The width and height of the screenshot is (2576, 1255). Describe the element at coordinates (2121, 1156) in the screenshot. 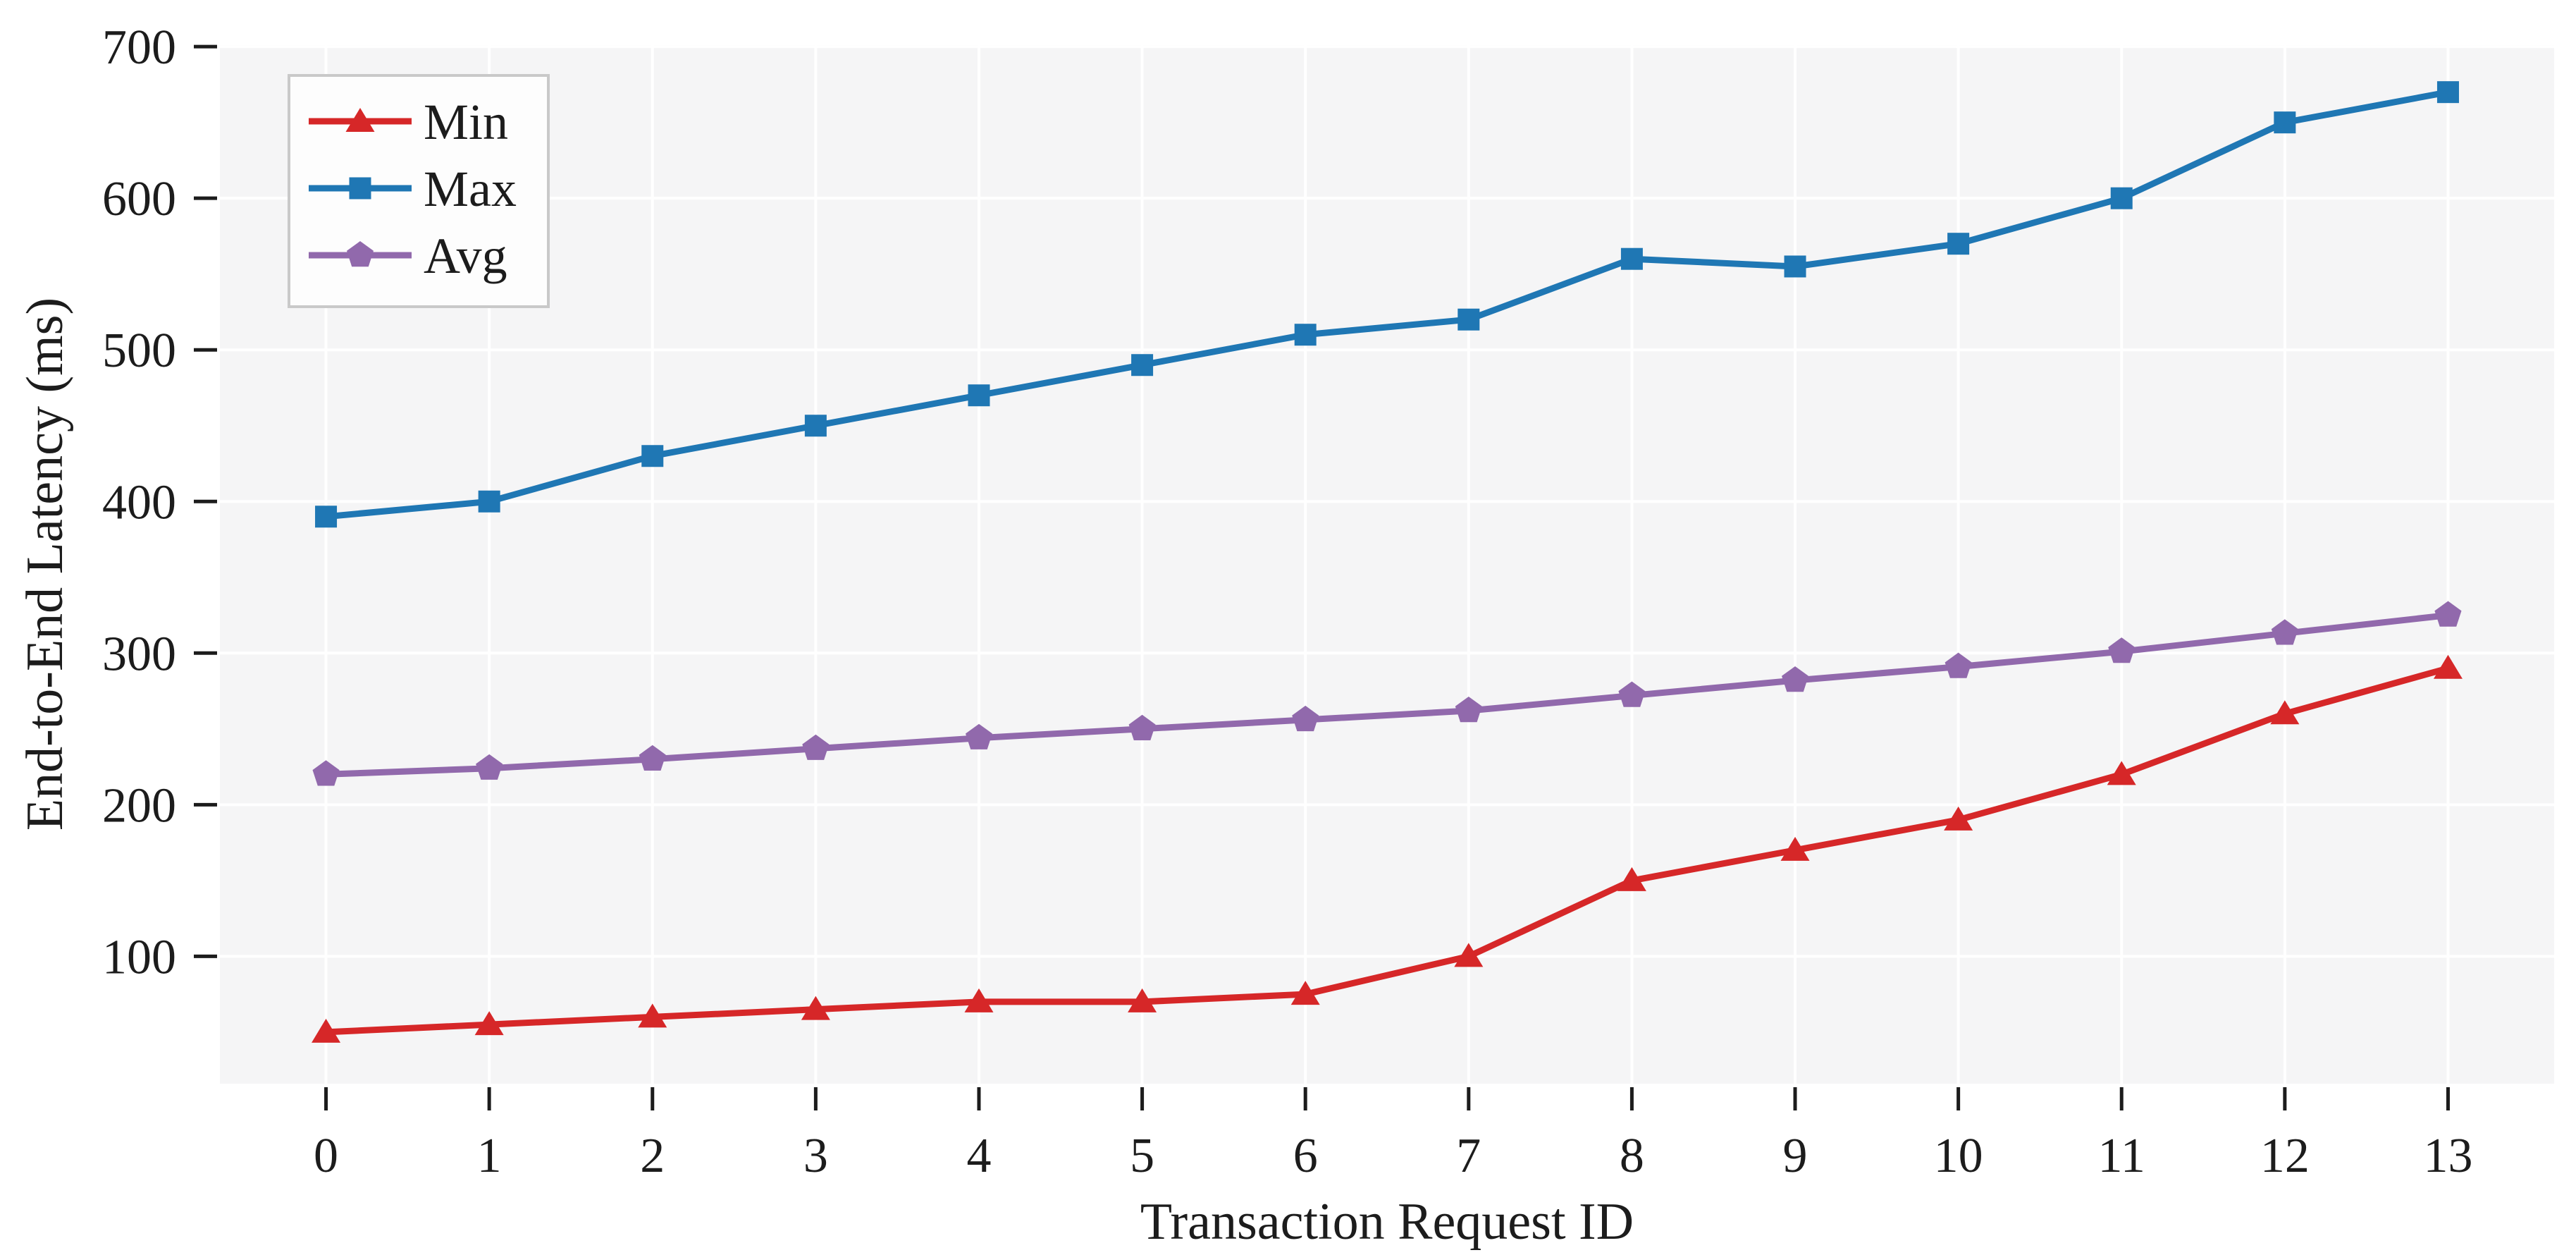

I see `x-tick-label: 11` at that location.